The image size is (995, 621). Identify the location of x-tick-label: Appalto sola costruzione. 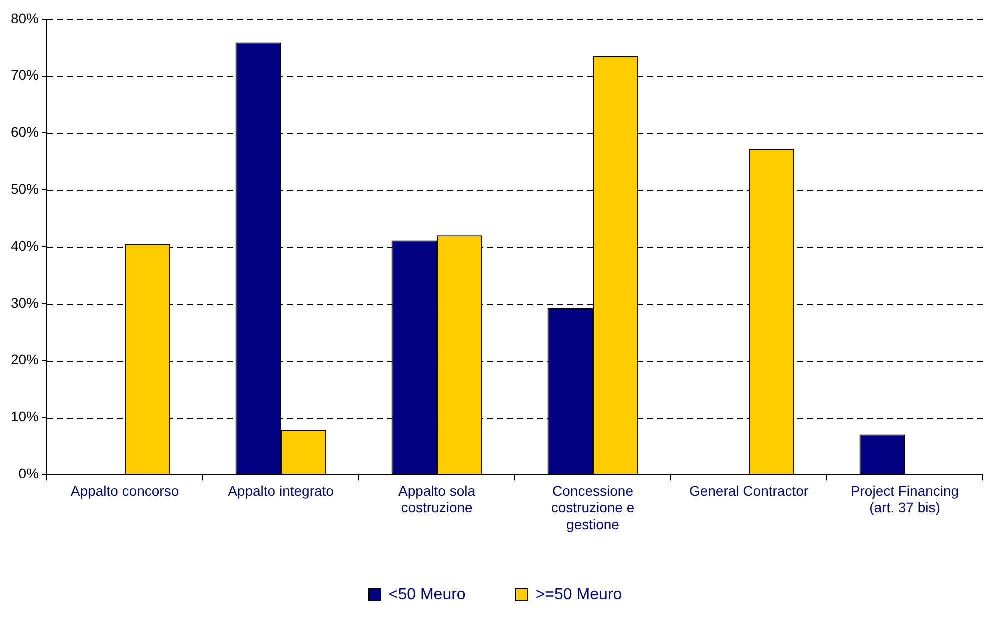
(437, 499).